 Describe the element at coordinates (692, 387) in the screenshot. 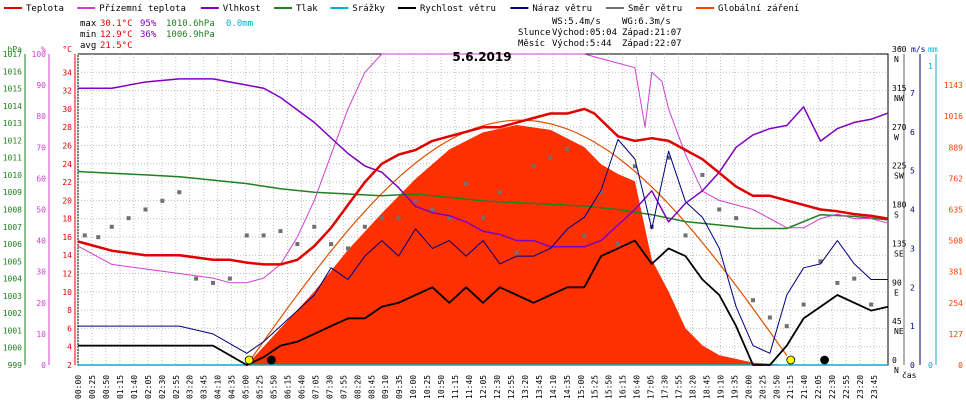

I see `x-tick-label: 18:20` at that location.